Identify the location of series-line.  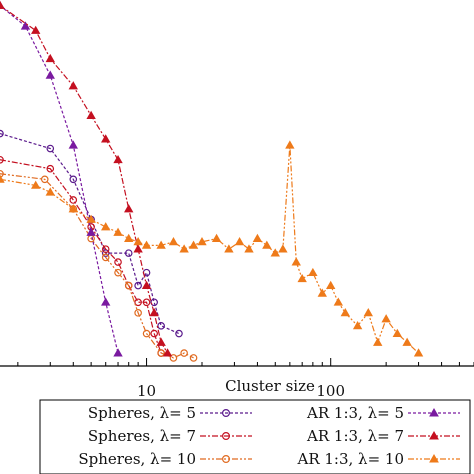
(81, 256).